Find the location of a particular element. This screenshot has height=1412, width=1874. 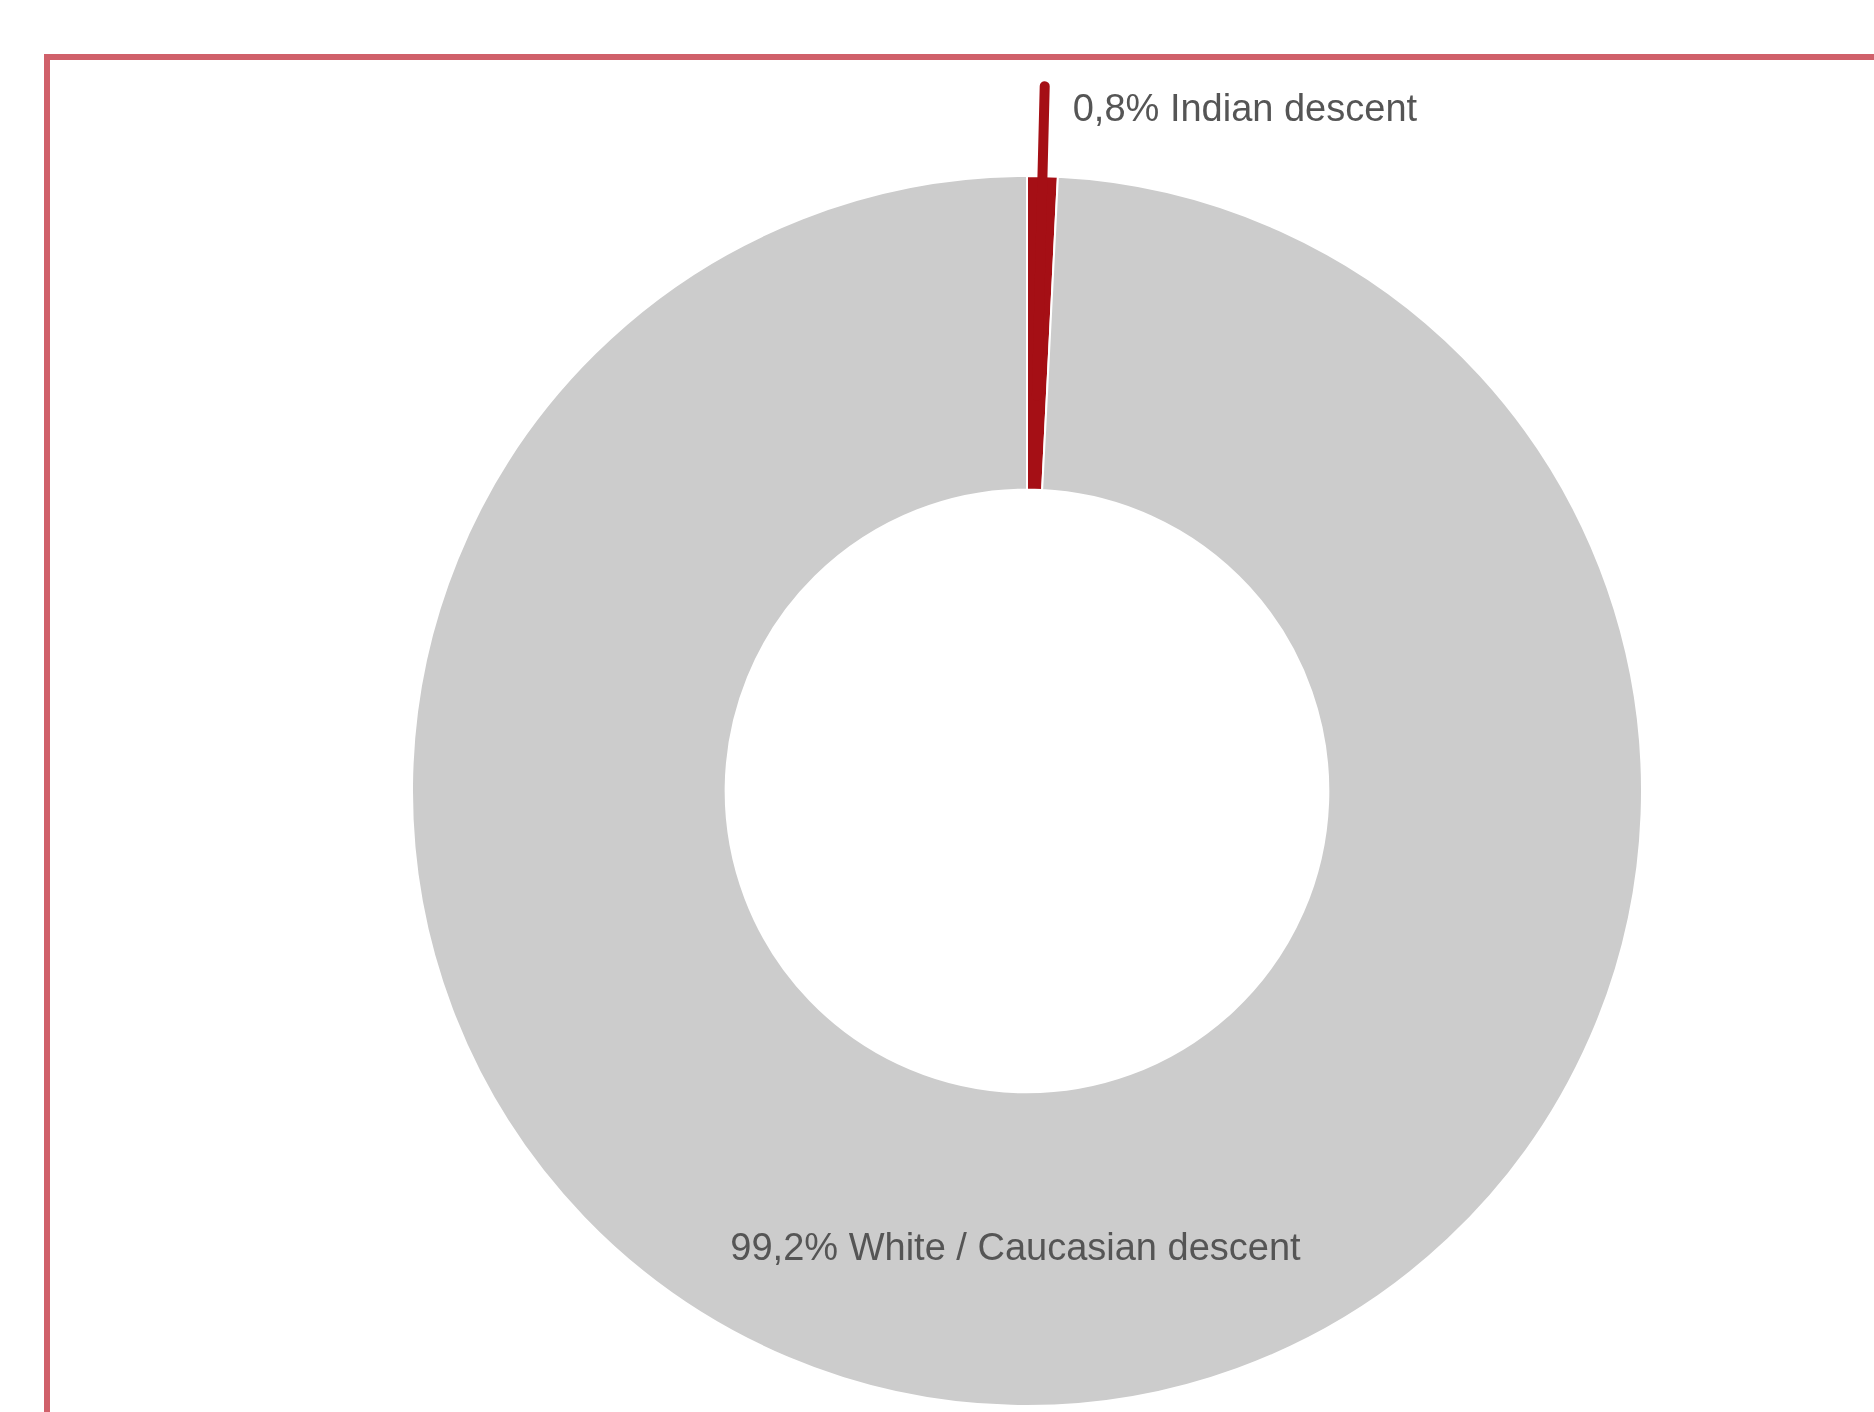

slice-label: 99,2% White / Caucasian descent is located at coordinates (1016, 1246).